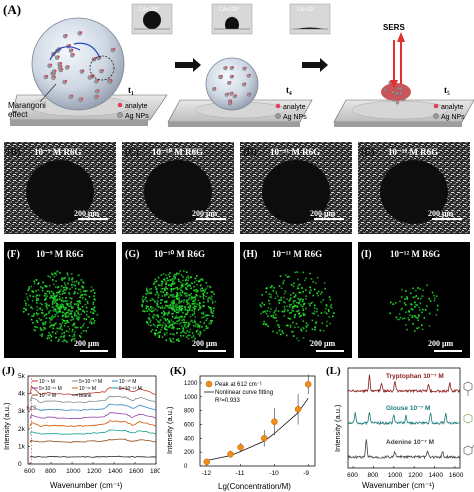  What do you see at coordinates (330, 351) in the screenshot?
I see `scale-bar` at bounding box center [330, 351].